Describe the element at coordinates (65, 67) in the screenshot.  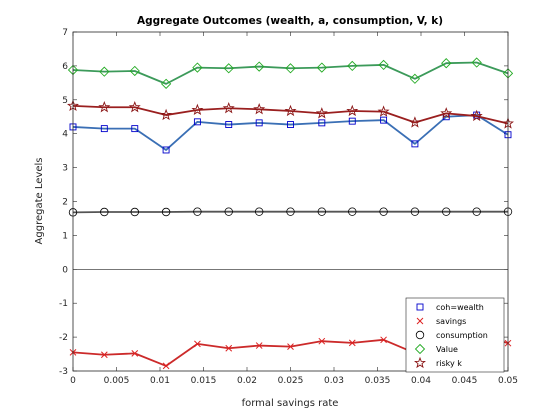
I see `y-tick-label: 6` at that location.